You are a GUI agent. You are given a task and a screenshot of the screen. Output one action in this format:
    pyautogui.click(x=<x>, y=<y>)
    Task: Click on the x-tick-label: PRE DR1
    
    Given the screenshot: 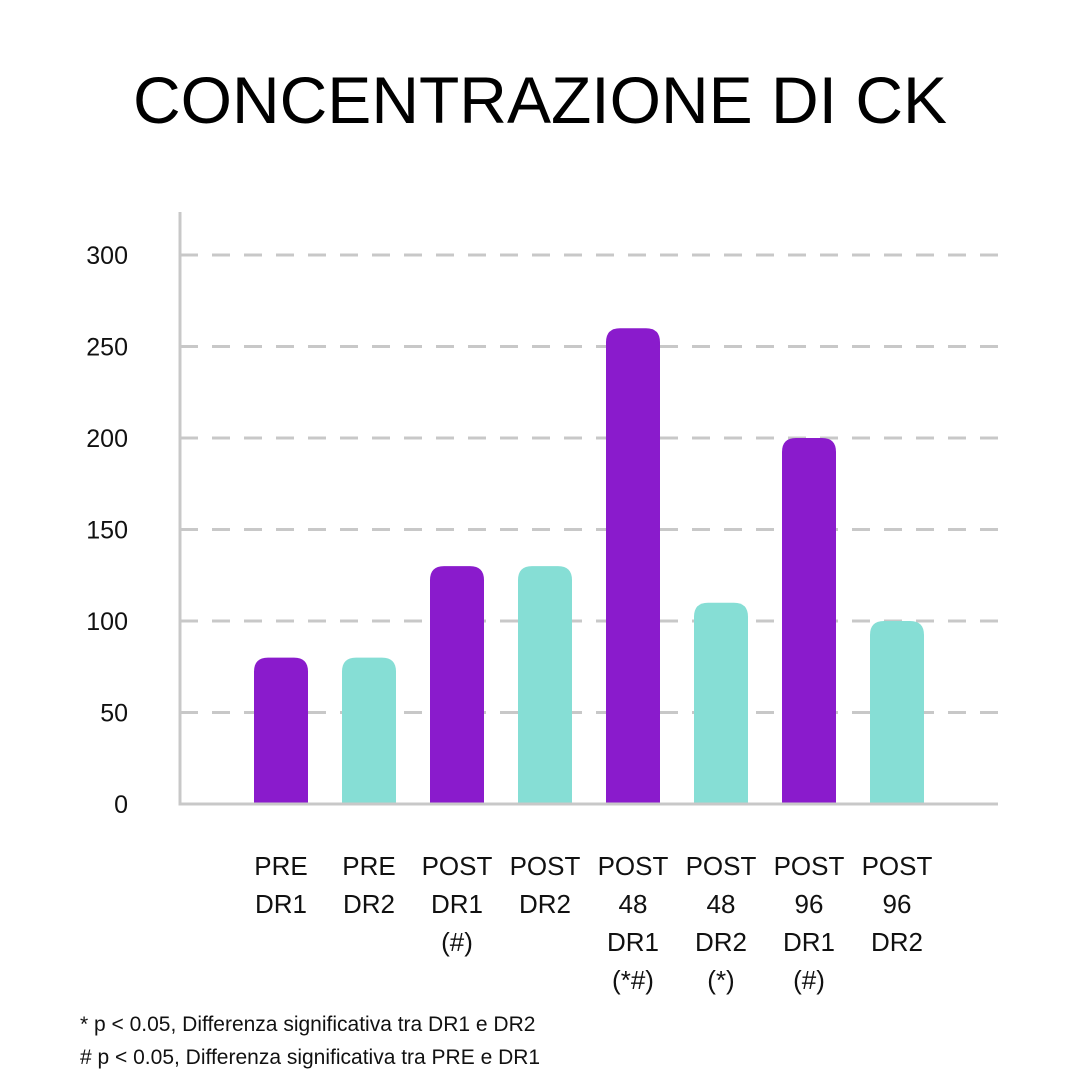 What is the action you would take?
    pyautogui.click(x=280, y=885)
    